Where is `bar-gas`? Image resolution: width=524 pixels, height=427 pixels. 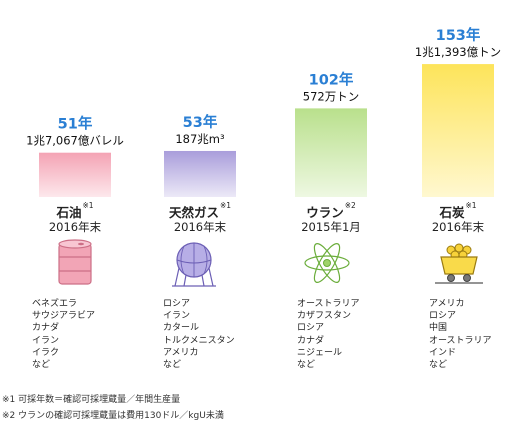 bar-gas is located at coordinates (200, 173).